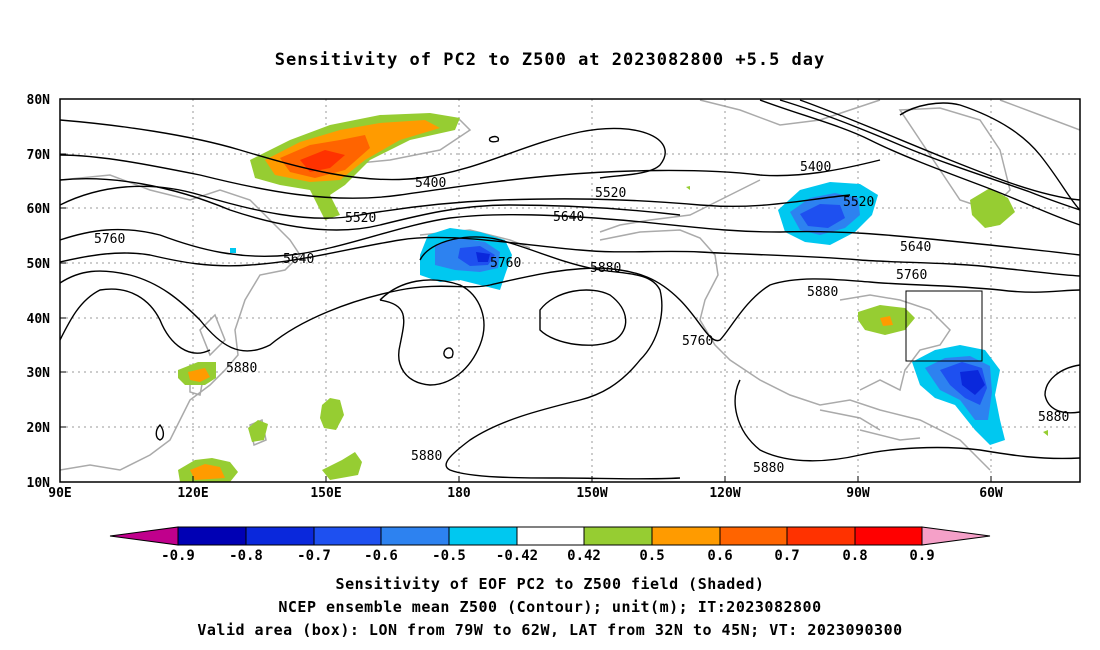 The width and height of the screenshot is (1100, 650). Describe the element at coordinates (921, 556) in the screenshot. I see `colorbar-tick-label: 0.9` at that location.